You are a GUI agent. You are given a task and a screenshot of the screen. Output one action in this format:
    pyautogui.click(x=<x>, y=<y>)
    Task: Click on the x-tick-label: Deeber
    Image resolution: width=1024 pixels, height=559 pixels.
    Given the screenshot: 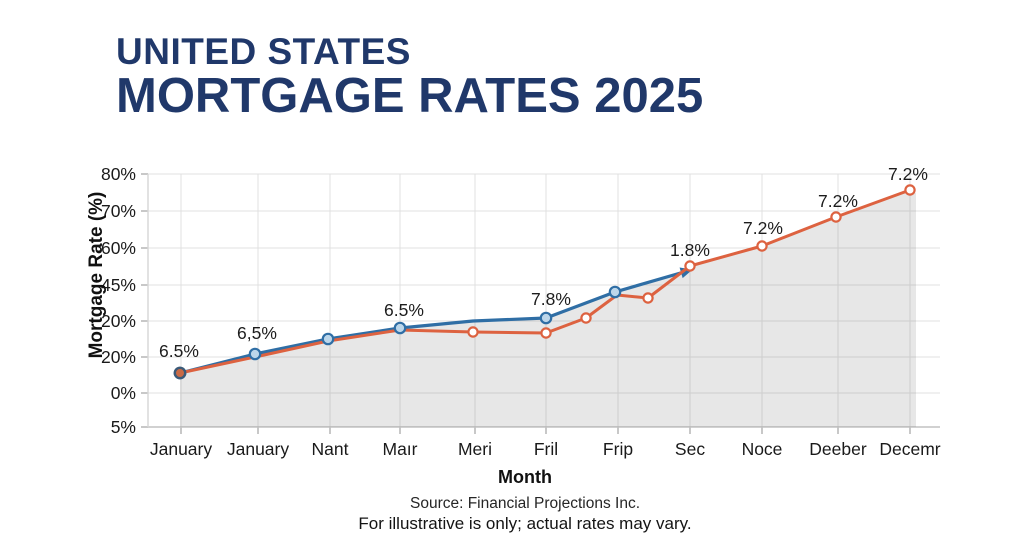 What is the action you would take?
    pyautogui.click(x=838, y=449)
    